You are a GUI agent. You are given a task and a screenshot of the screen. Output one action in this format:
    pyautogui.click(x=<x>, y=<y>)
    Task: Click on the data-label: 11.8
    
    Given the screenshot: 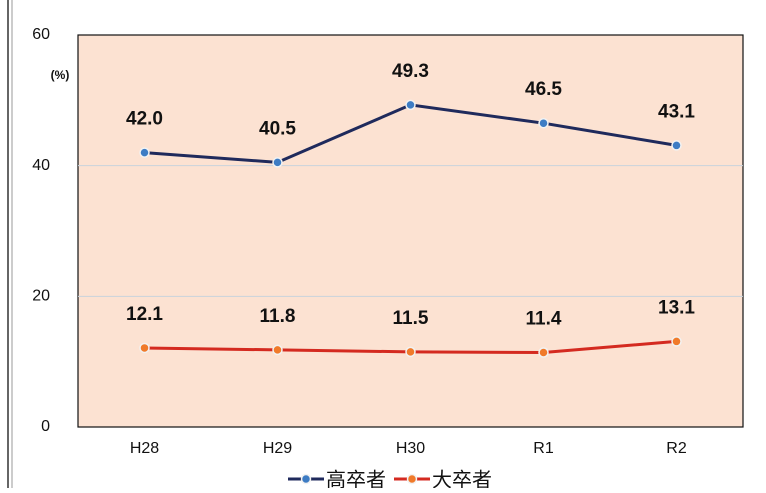 What is the action you would take?
    pyautogui.click(x=278, y=316)
    